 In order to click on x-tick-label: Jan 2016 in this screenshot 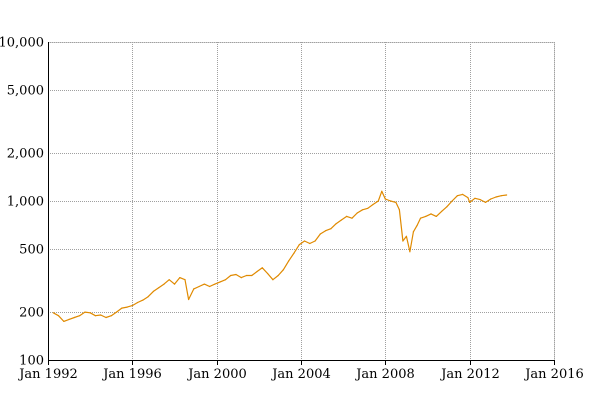, I will do `click(553, 374)`.